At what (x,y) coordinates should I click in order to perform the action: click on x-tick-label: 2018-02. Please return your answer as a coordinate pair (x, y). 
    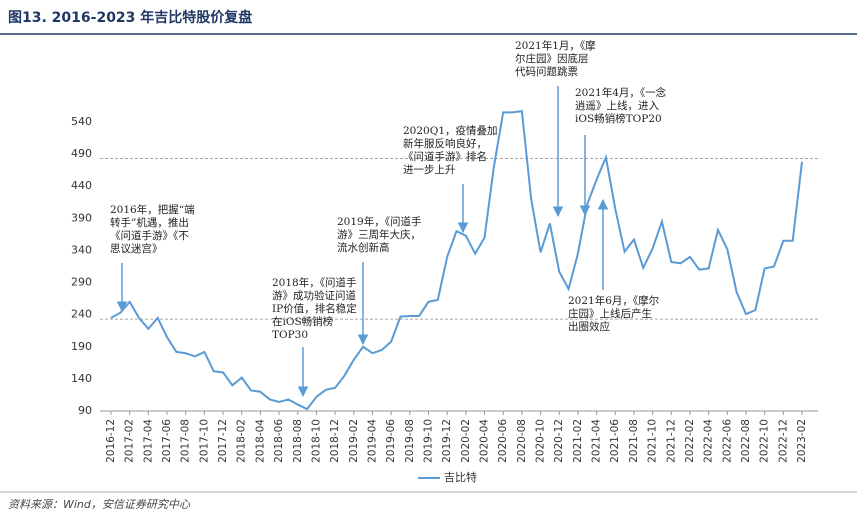
    Looking at the image, I should click on (242, 441).